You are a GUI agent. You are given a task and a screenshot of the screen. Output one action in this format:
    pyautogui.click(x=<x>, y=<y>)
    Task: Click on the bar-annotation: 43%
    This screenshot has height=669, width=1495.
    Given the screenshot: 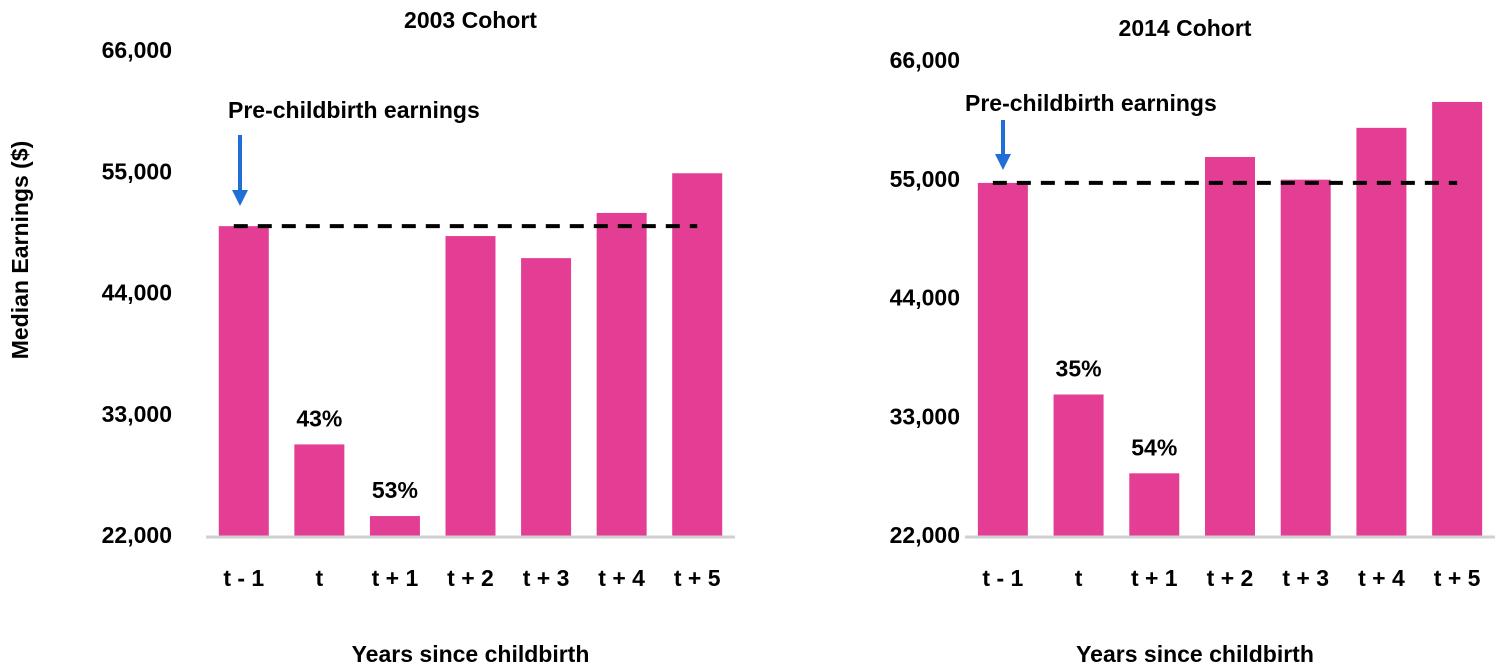 What is the action you would take?
    pyautogui.click(x=319, y=418)
    